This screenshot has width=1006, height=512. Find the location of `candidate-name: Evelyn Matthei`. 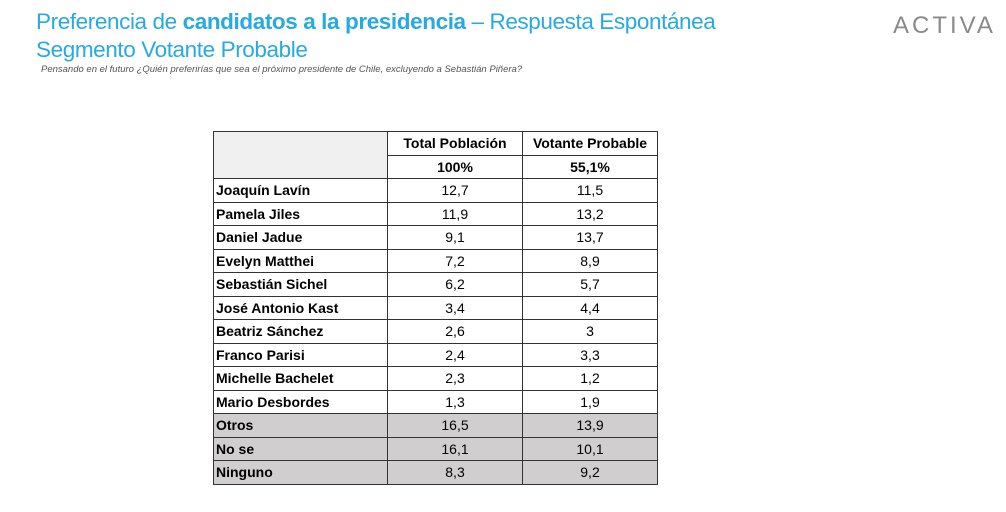

candidate-name: Evelyn Matthei is located at coordinates (300, 260).